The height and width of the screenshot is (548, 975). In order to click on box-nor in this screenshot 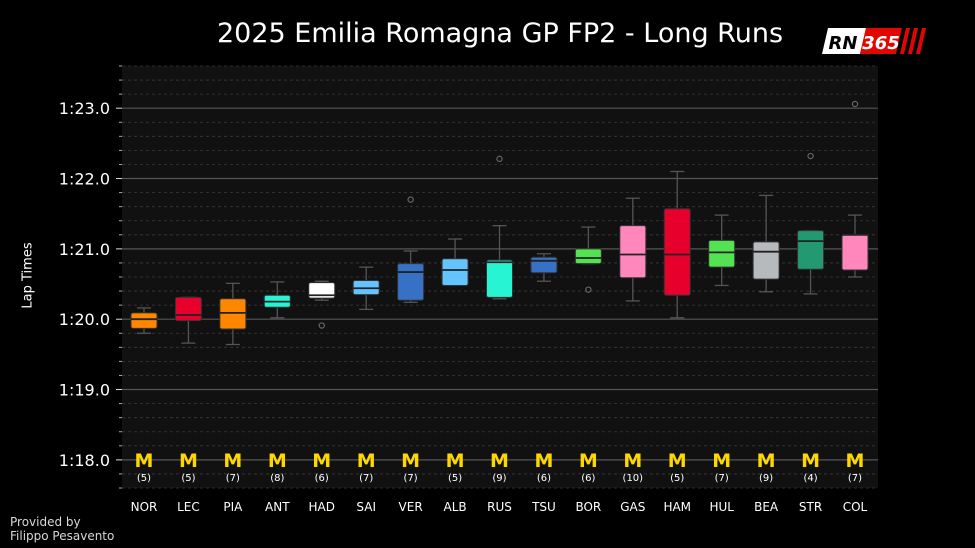, I will do `click(144, 320)`.